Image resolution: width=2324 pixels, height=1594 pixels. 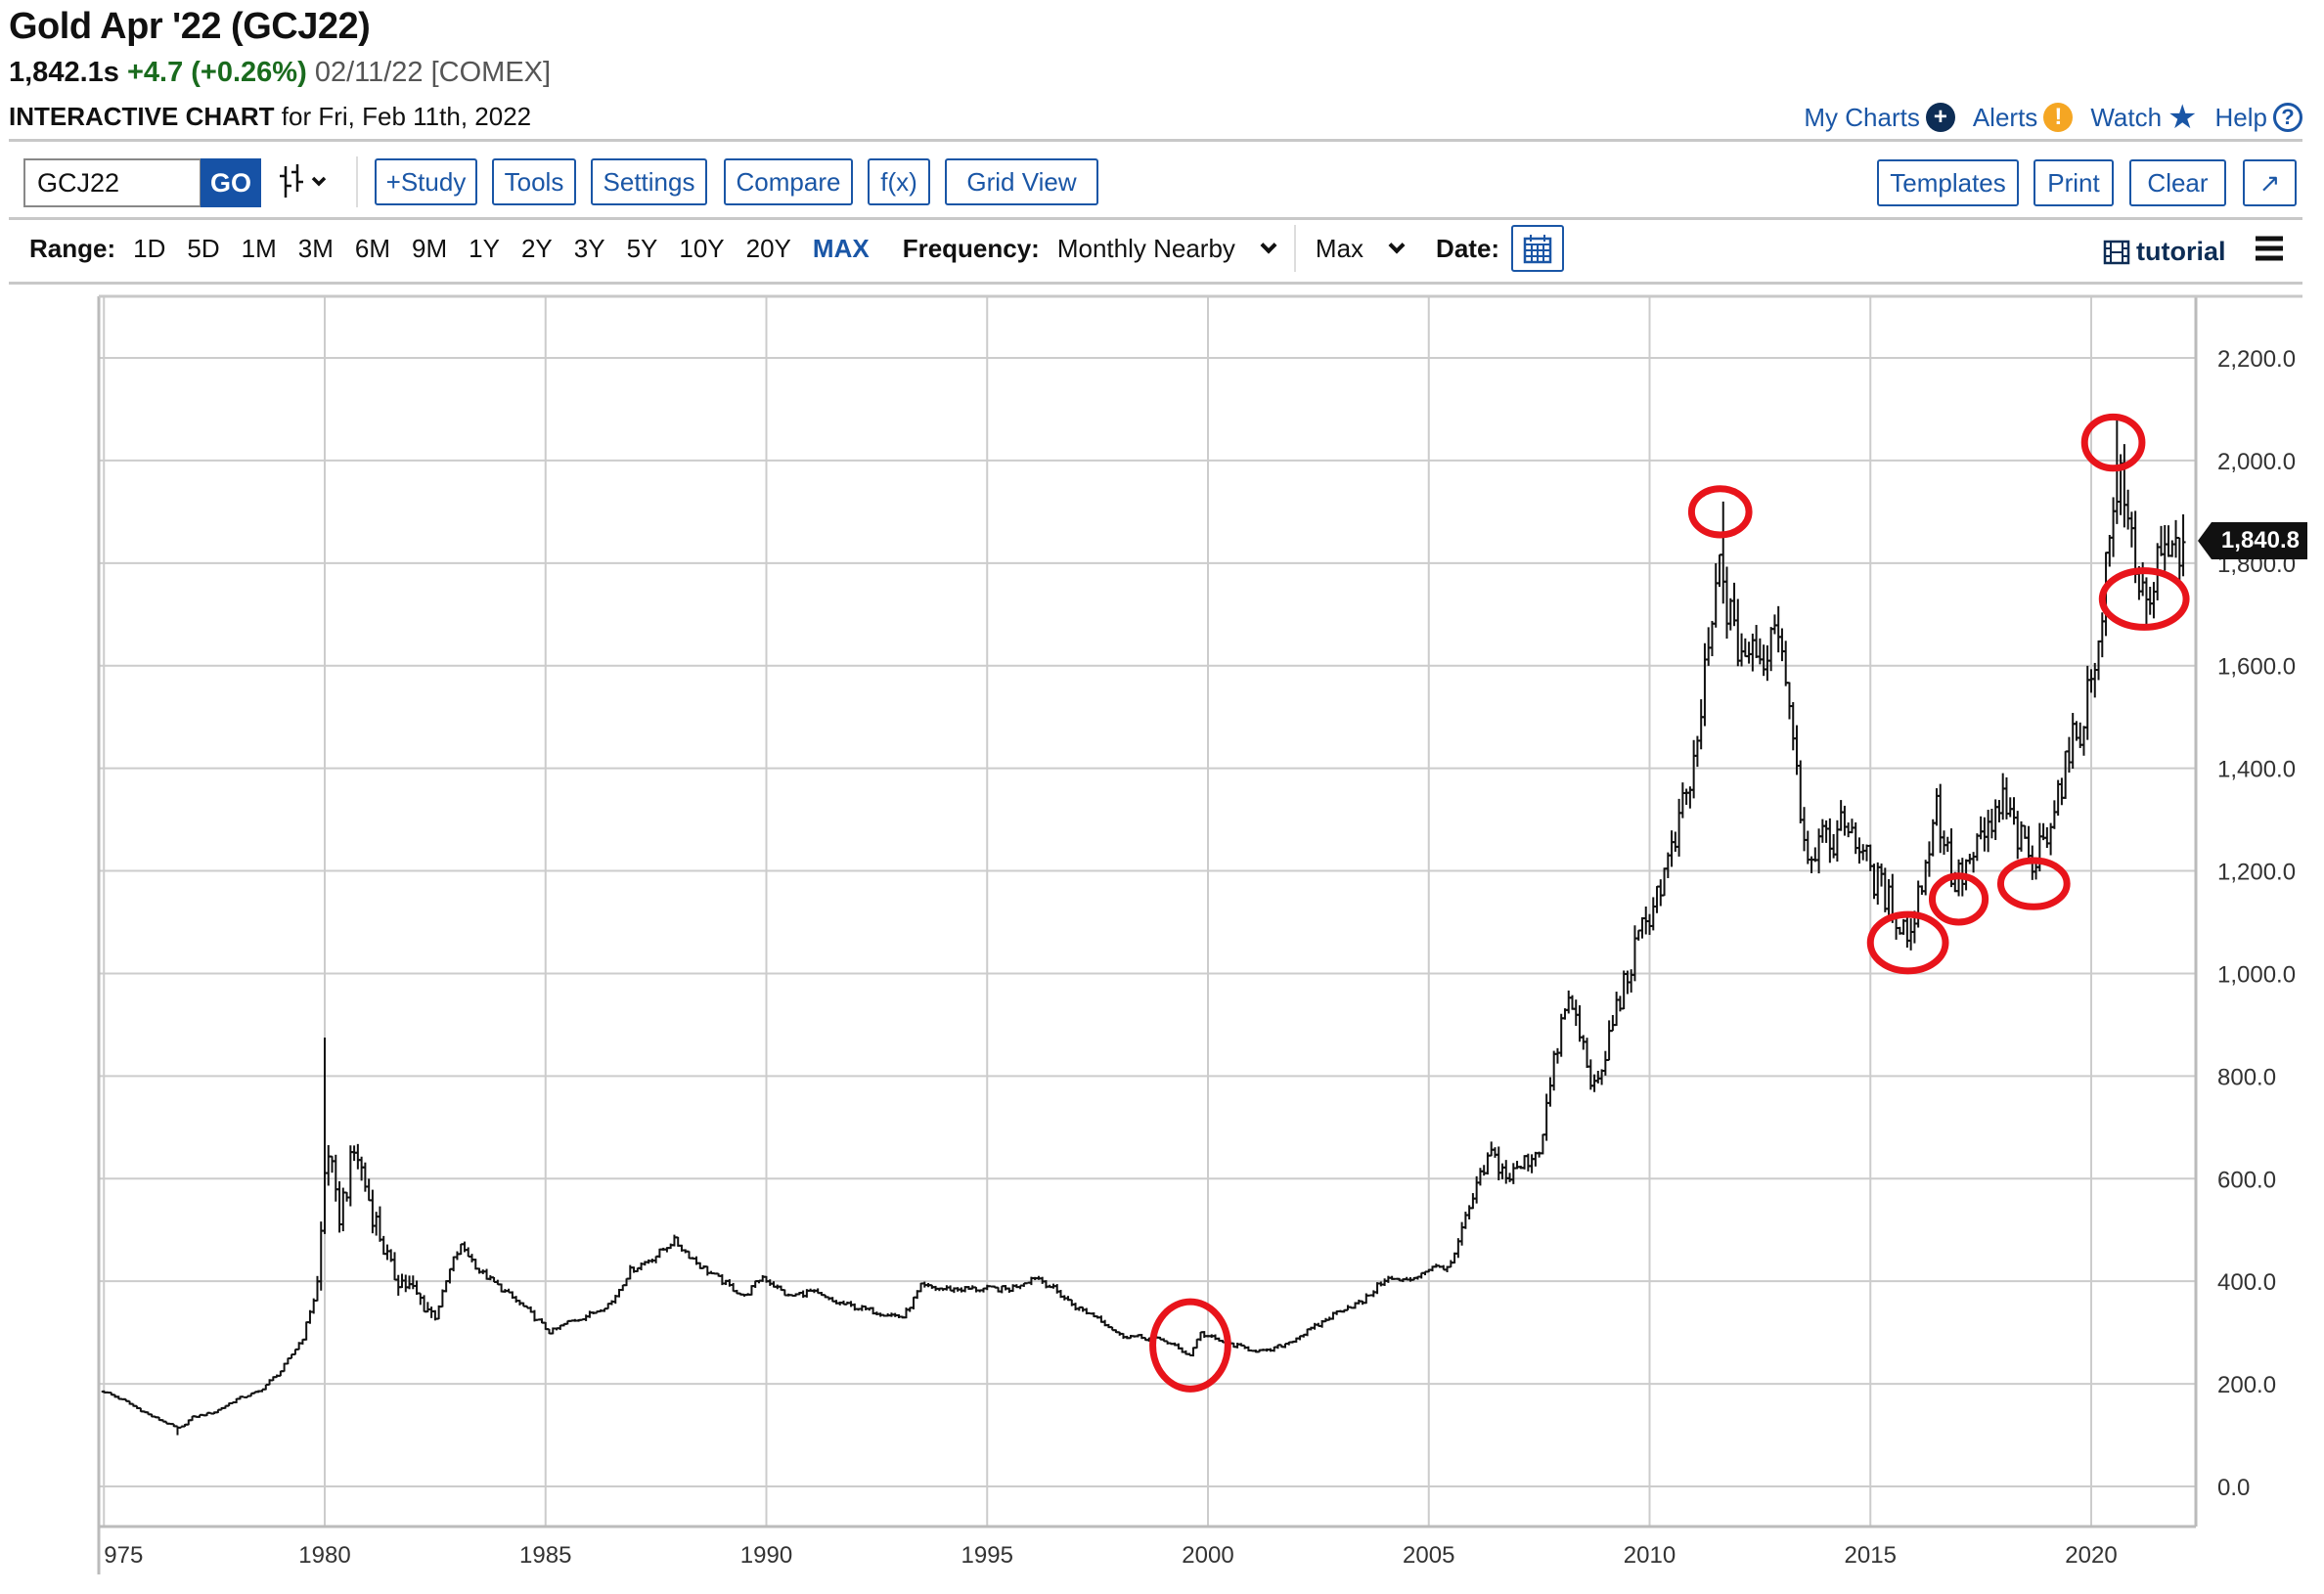 I want to click on film-icon, so click(x=2116, y=252).